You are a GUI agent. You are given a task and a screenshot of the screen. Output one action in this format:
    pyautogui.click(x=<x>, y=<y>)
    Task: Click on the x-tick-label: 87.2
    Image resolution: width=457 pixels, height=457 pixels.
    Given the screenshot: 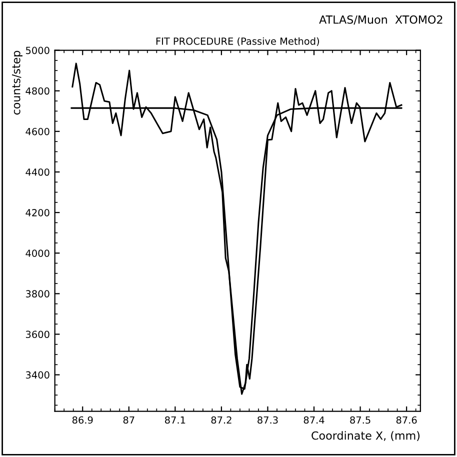 What is the action you would take?
    pyautogui.click(x=221, y=420)
    